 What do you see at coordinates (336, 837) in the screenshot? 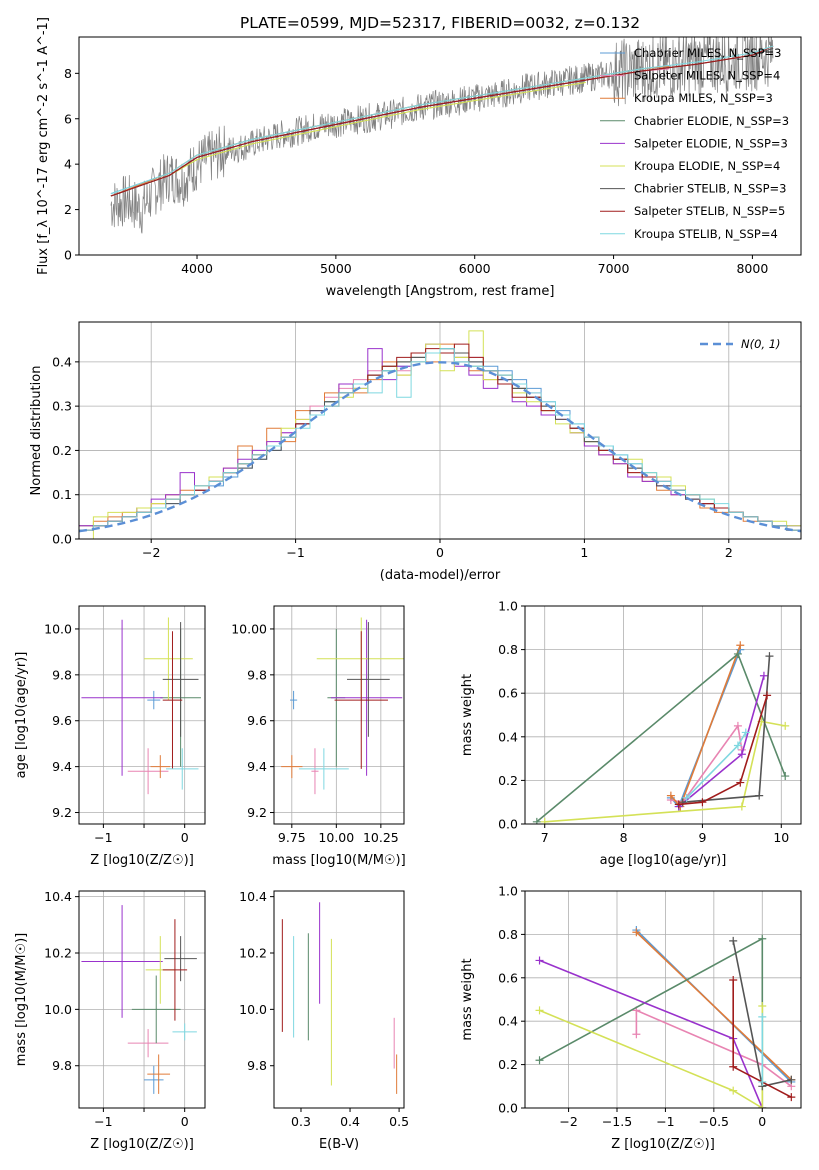
I see `x-tick-label: 10.00` at bounding box center [336, 837].